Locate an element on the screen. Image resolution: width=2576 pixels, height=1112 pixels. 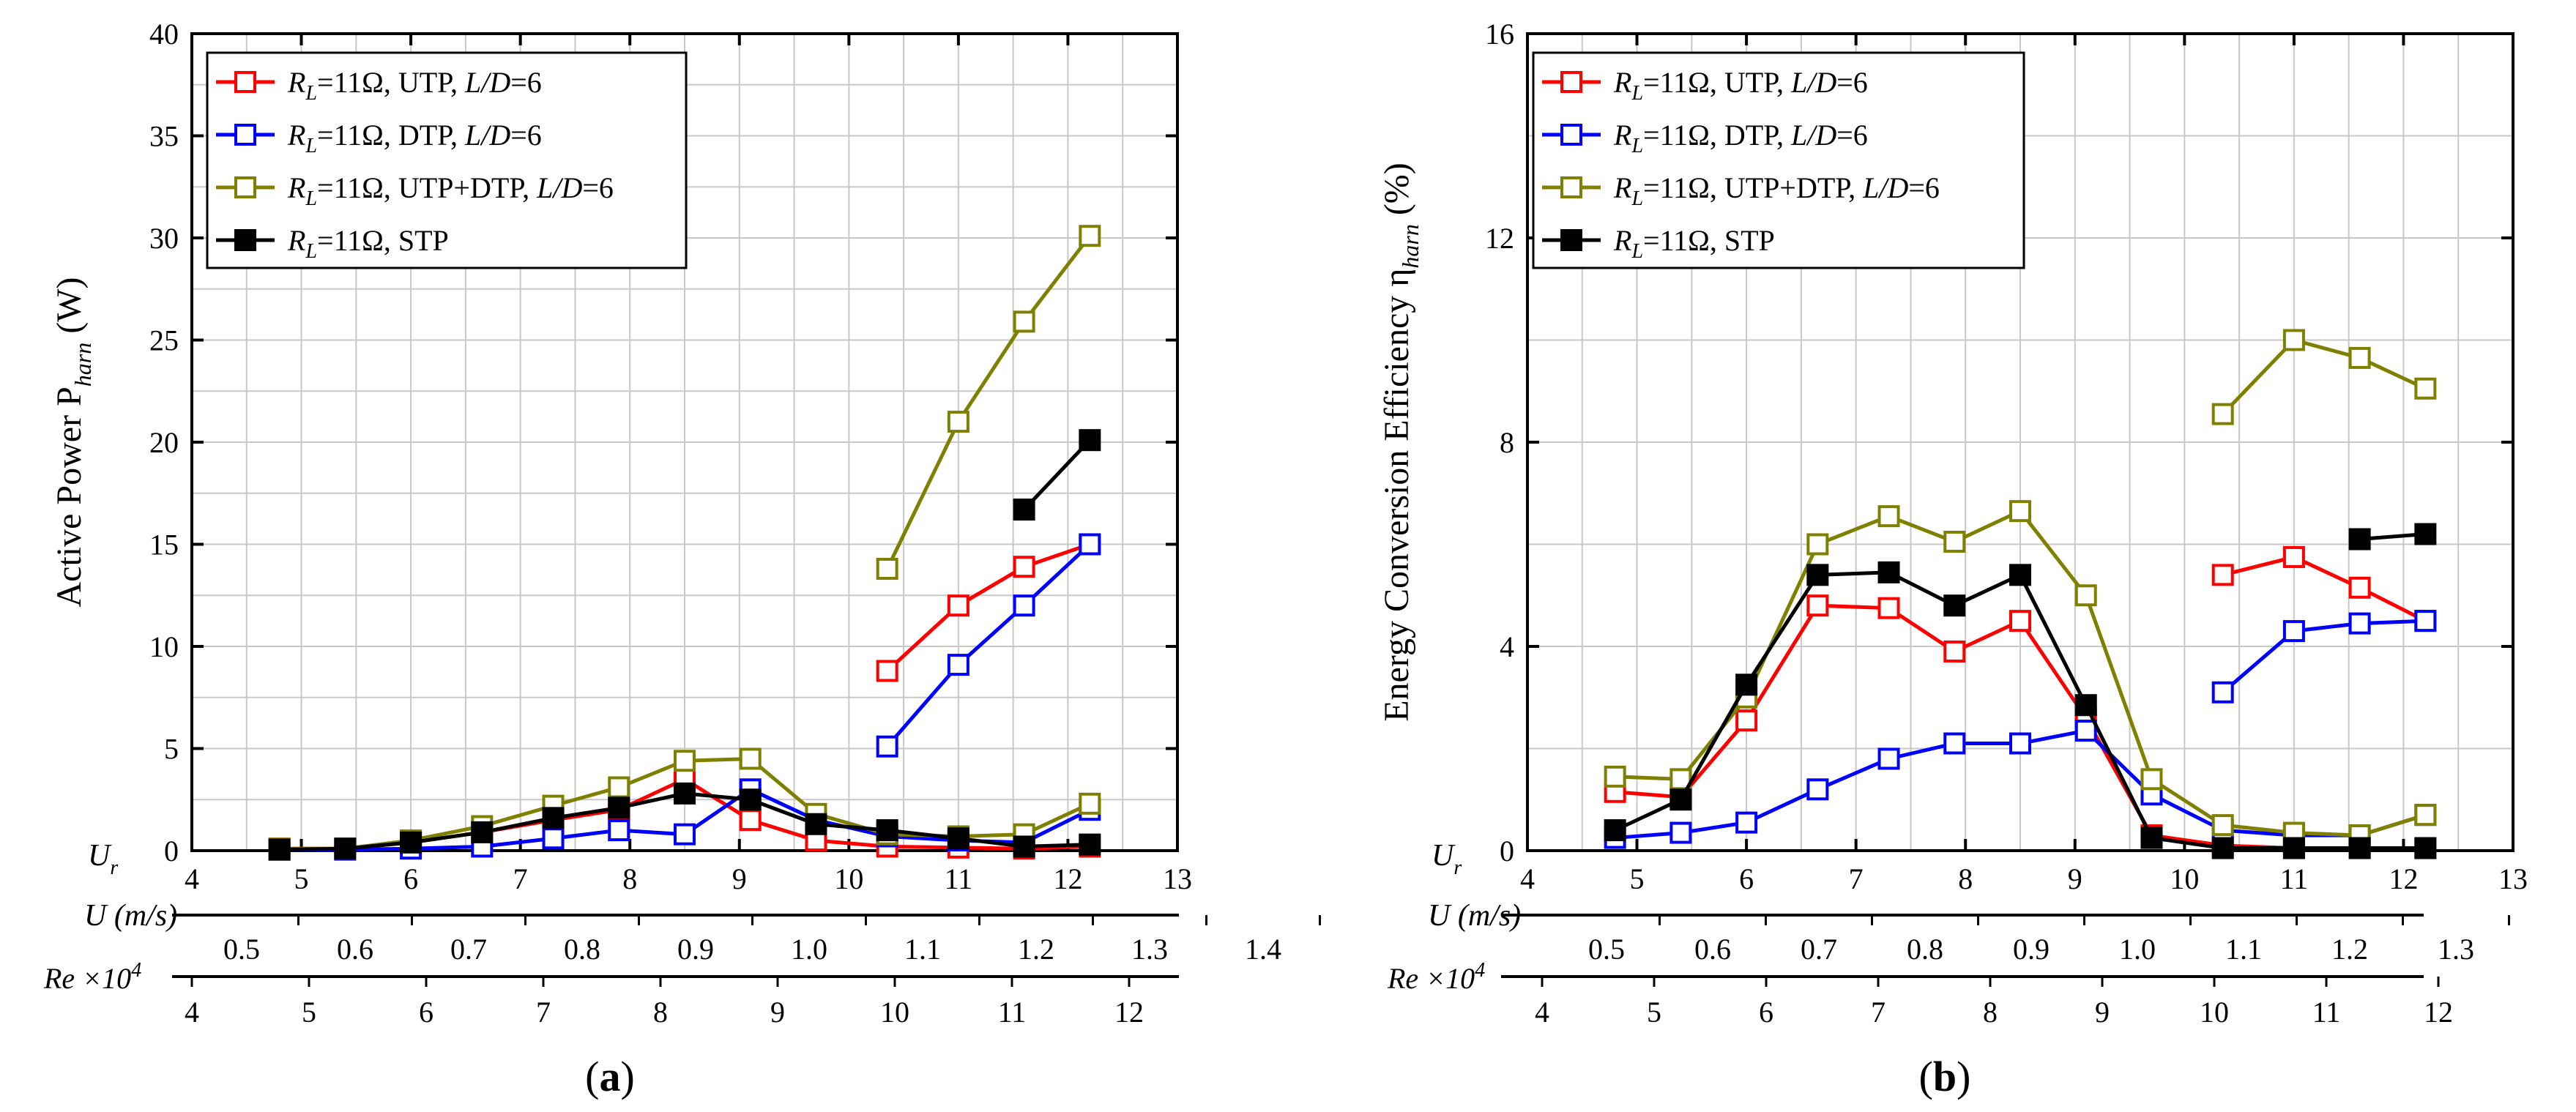
x-tick-label: 10 is located at coordinates (2184, 879).